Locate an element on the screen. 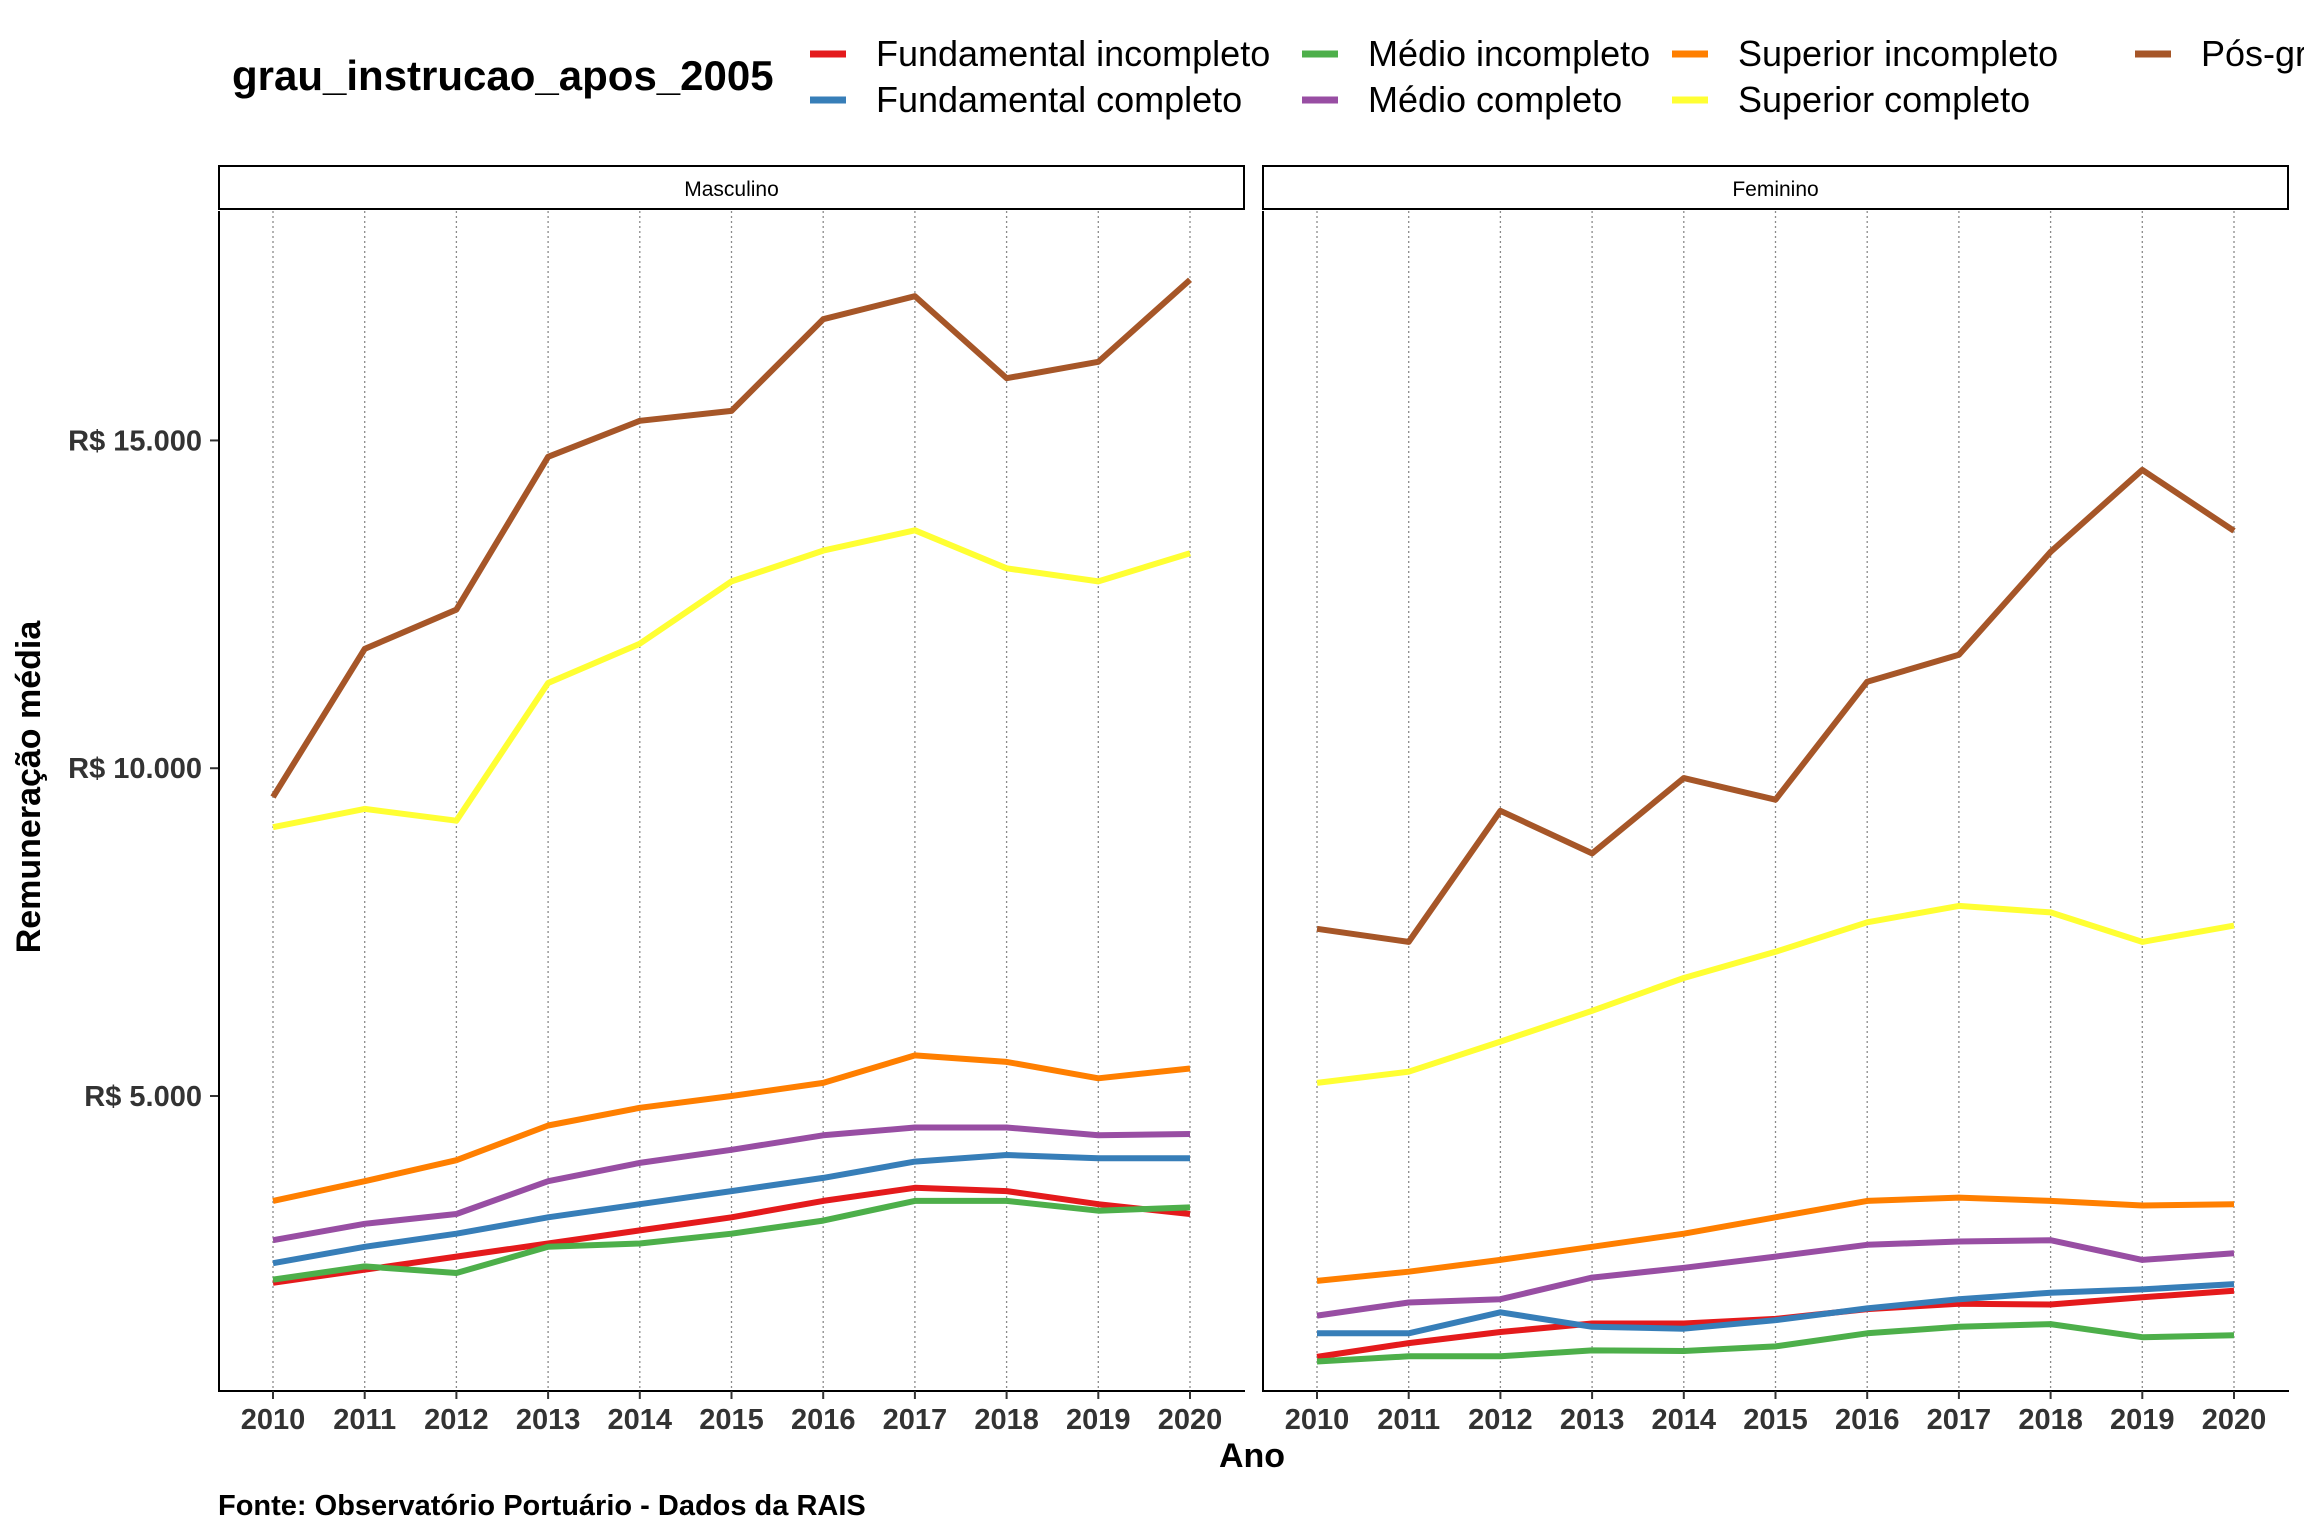 This screenshot has height=1536, width=2304. legend-label-pos-grad: Pós-grad is located at coordinates (2252, 53).